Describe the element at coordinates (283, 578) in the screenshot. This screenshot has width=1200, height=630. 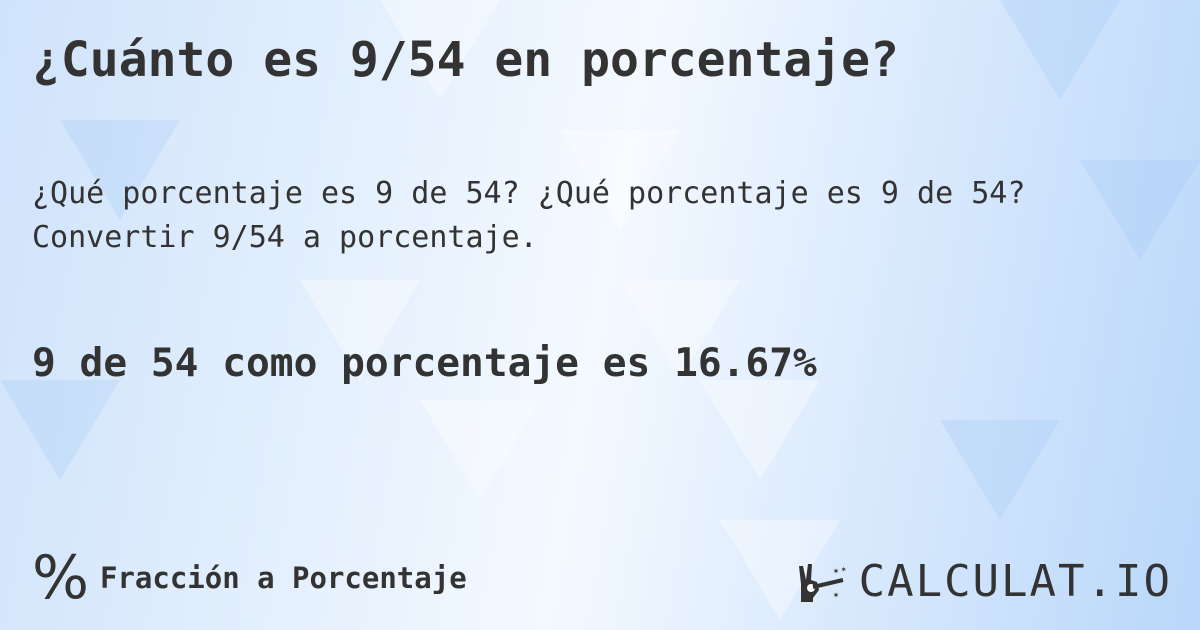
I see `category-label: Fracción a Porcentaje` at that location.